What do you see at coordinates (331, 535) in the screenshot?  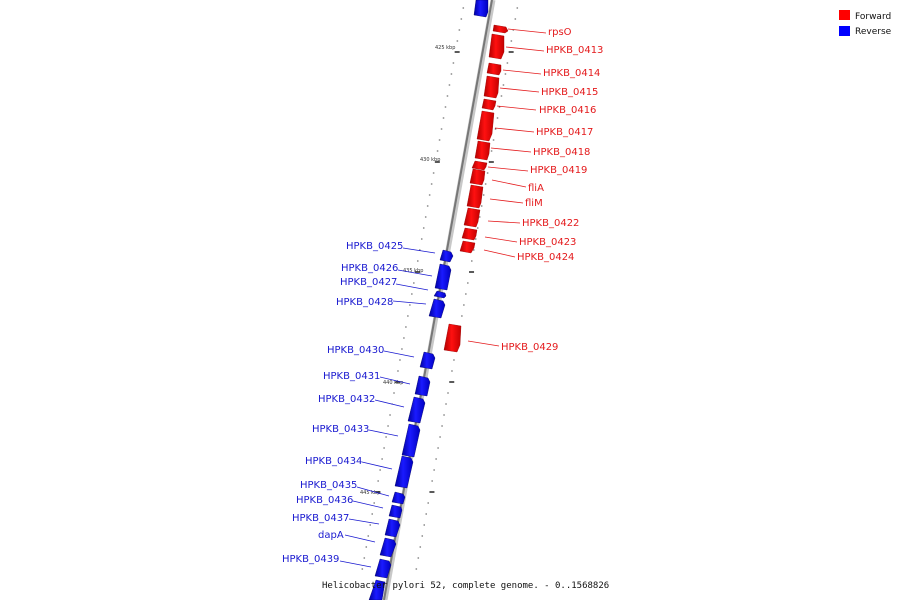 I see `gene-label: dapA` at bounding box center [331, 535].